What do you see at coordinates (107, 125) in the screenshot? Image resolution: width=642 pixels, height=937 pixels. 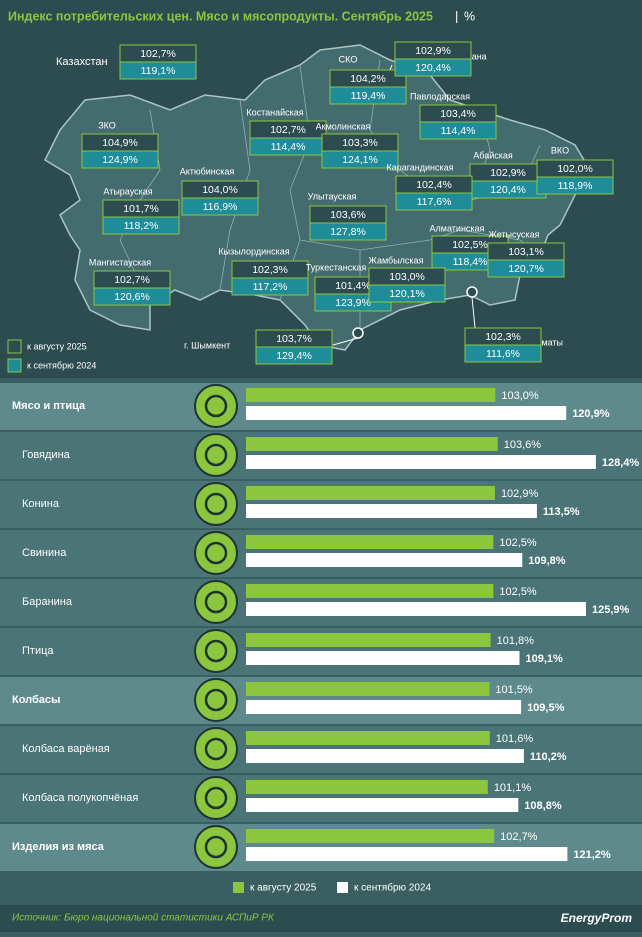 I see `region-label: ЗКО` at bounding box center [107, 125].